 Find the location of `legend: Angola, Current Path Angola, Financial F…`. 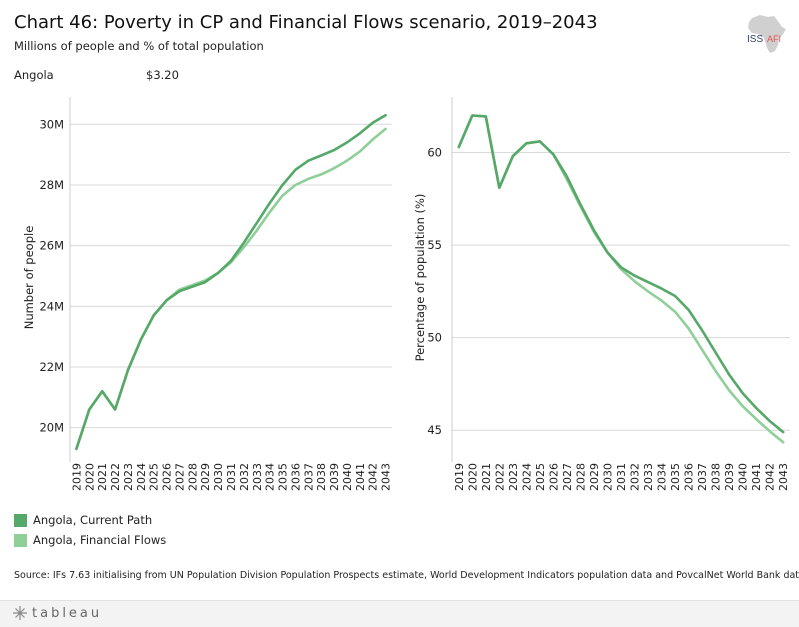

legend: Angola, Current Path Angola, Financial F… is located at coordinates (90, 530).